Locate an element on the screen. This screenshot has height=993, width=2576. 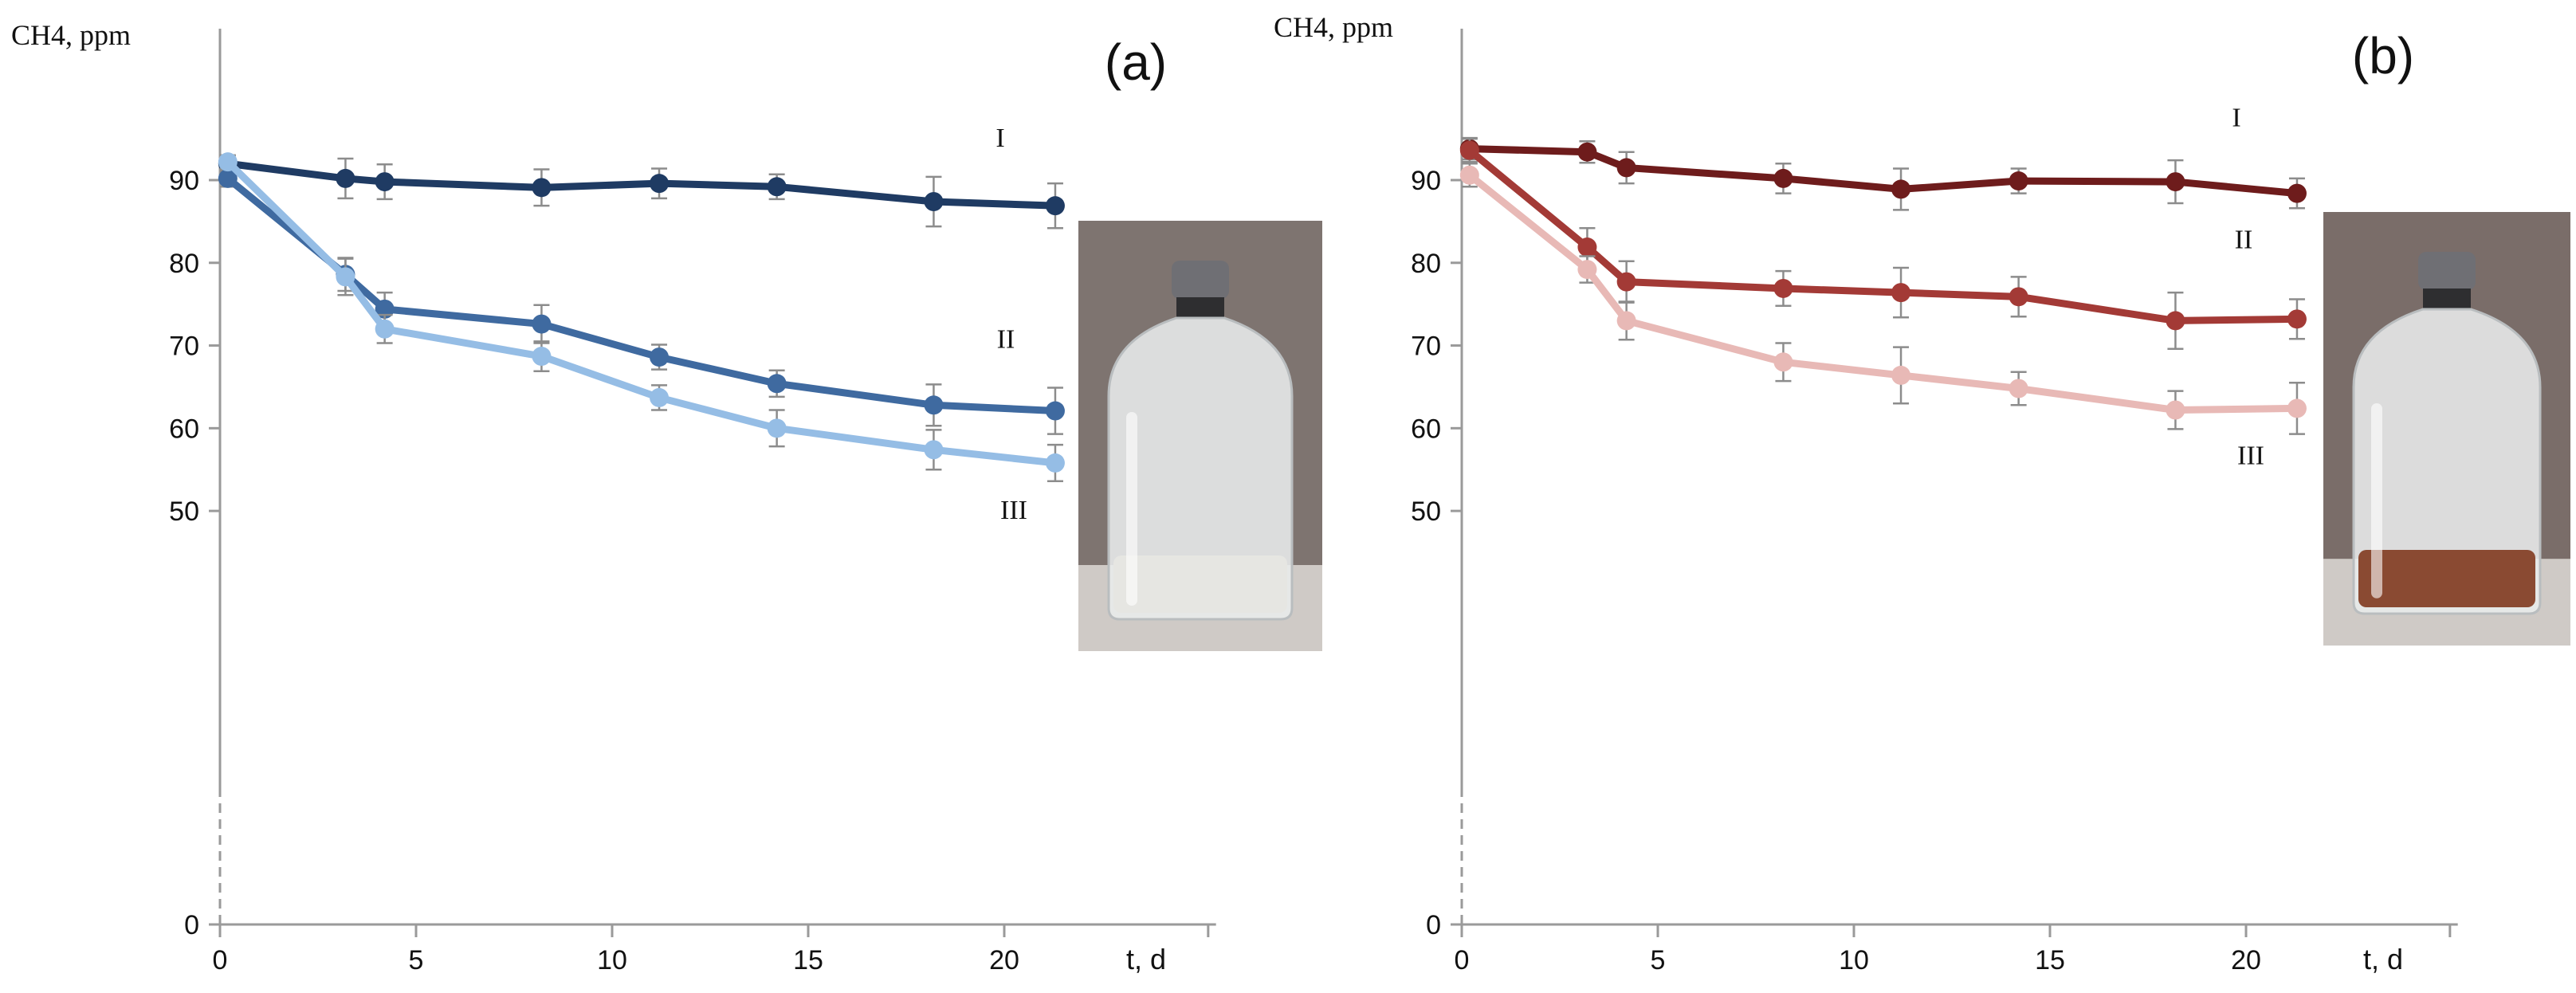
glass-vial-brown-granules-photo is located at coordinates (2446, 429).